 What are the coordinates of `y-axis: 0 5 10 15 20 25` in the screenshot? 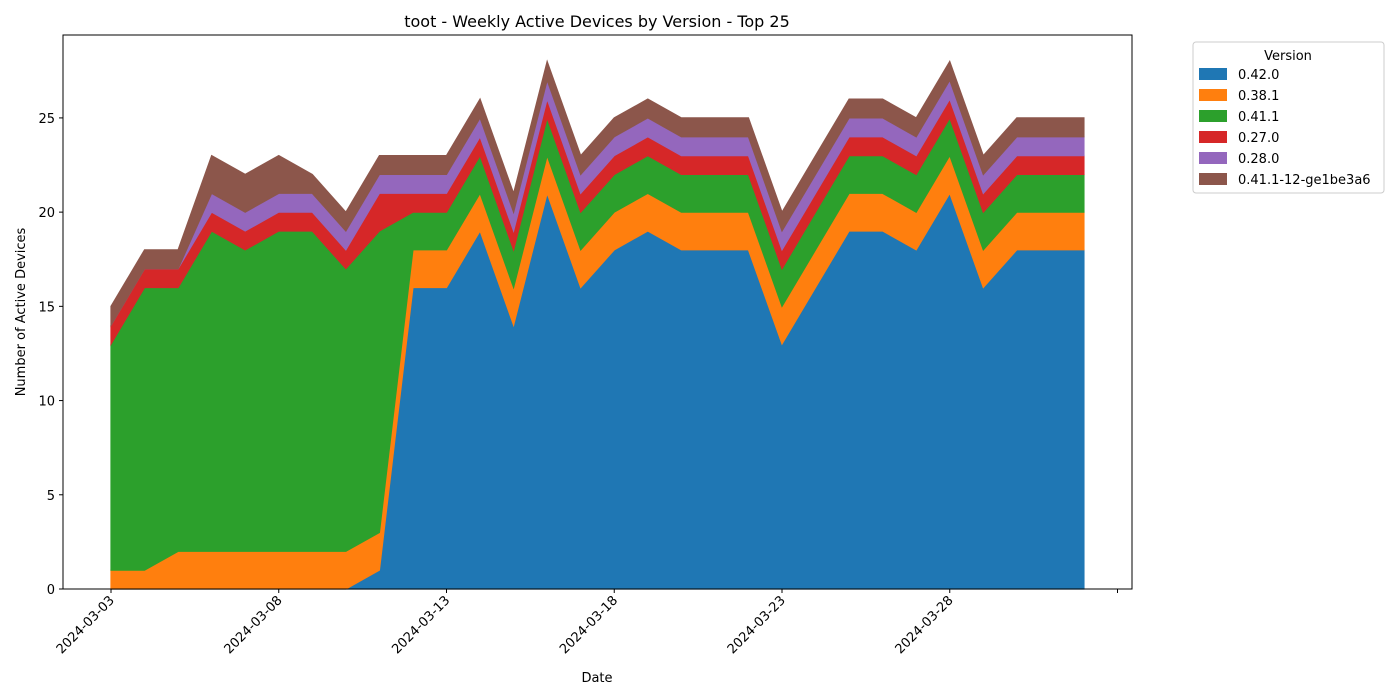 It's located at (50, 355).